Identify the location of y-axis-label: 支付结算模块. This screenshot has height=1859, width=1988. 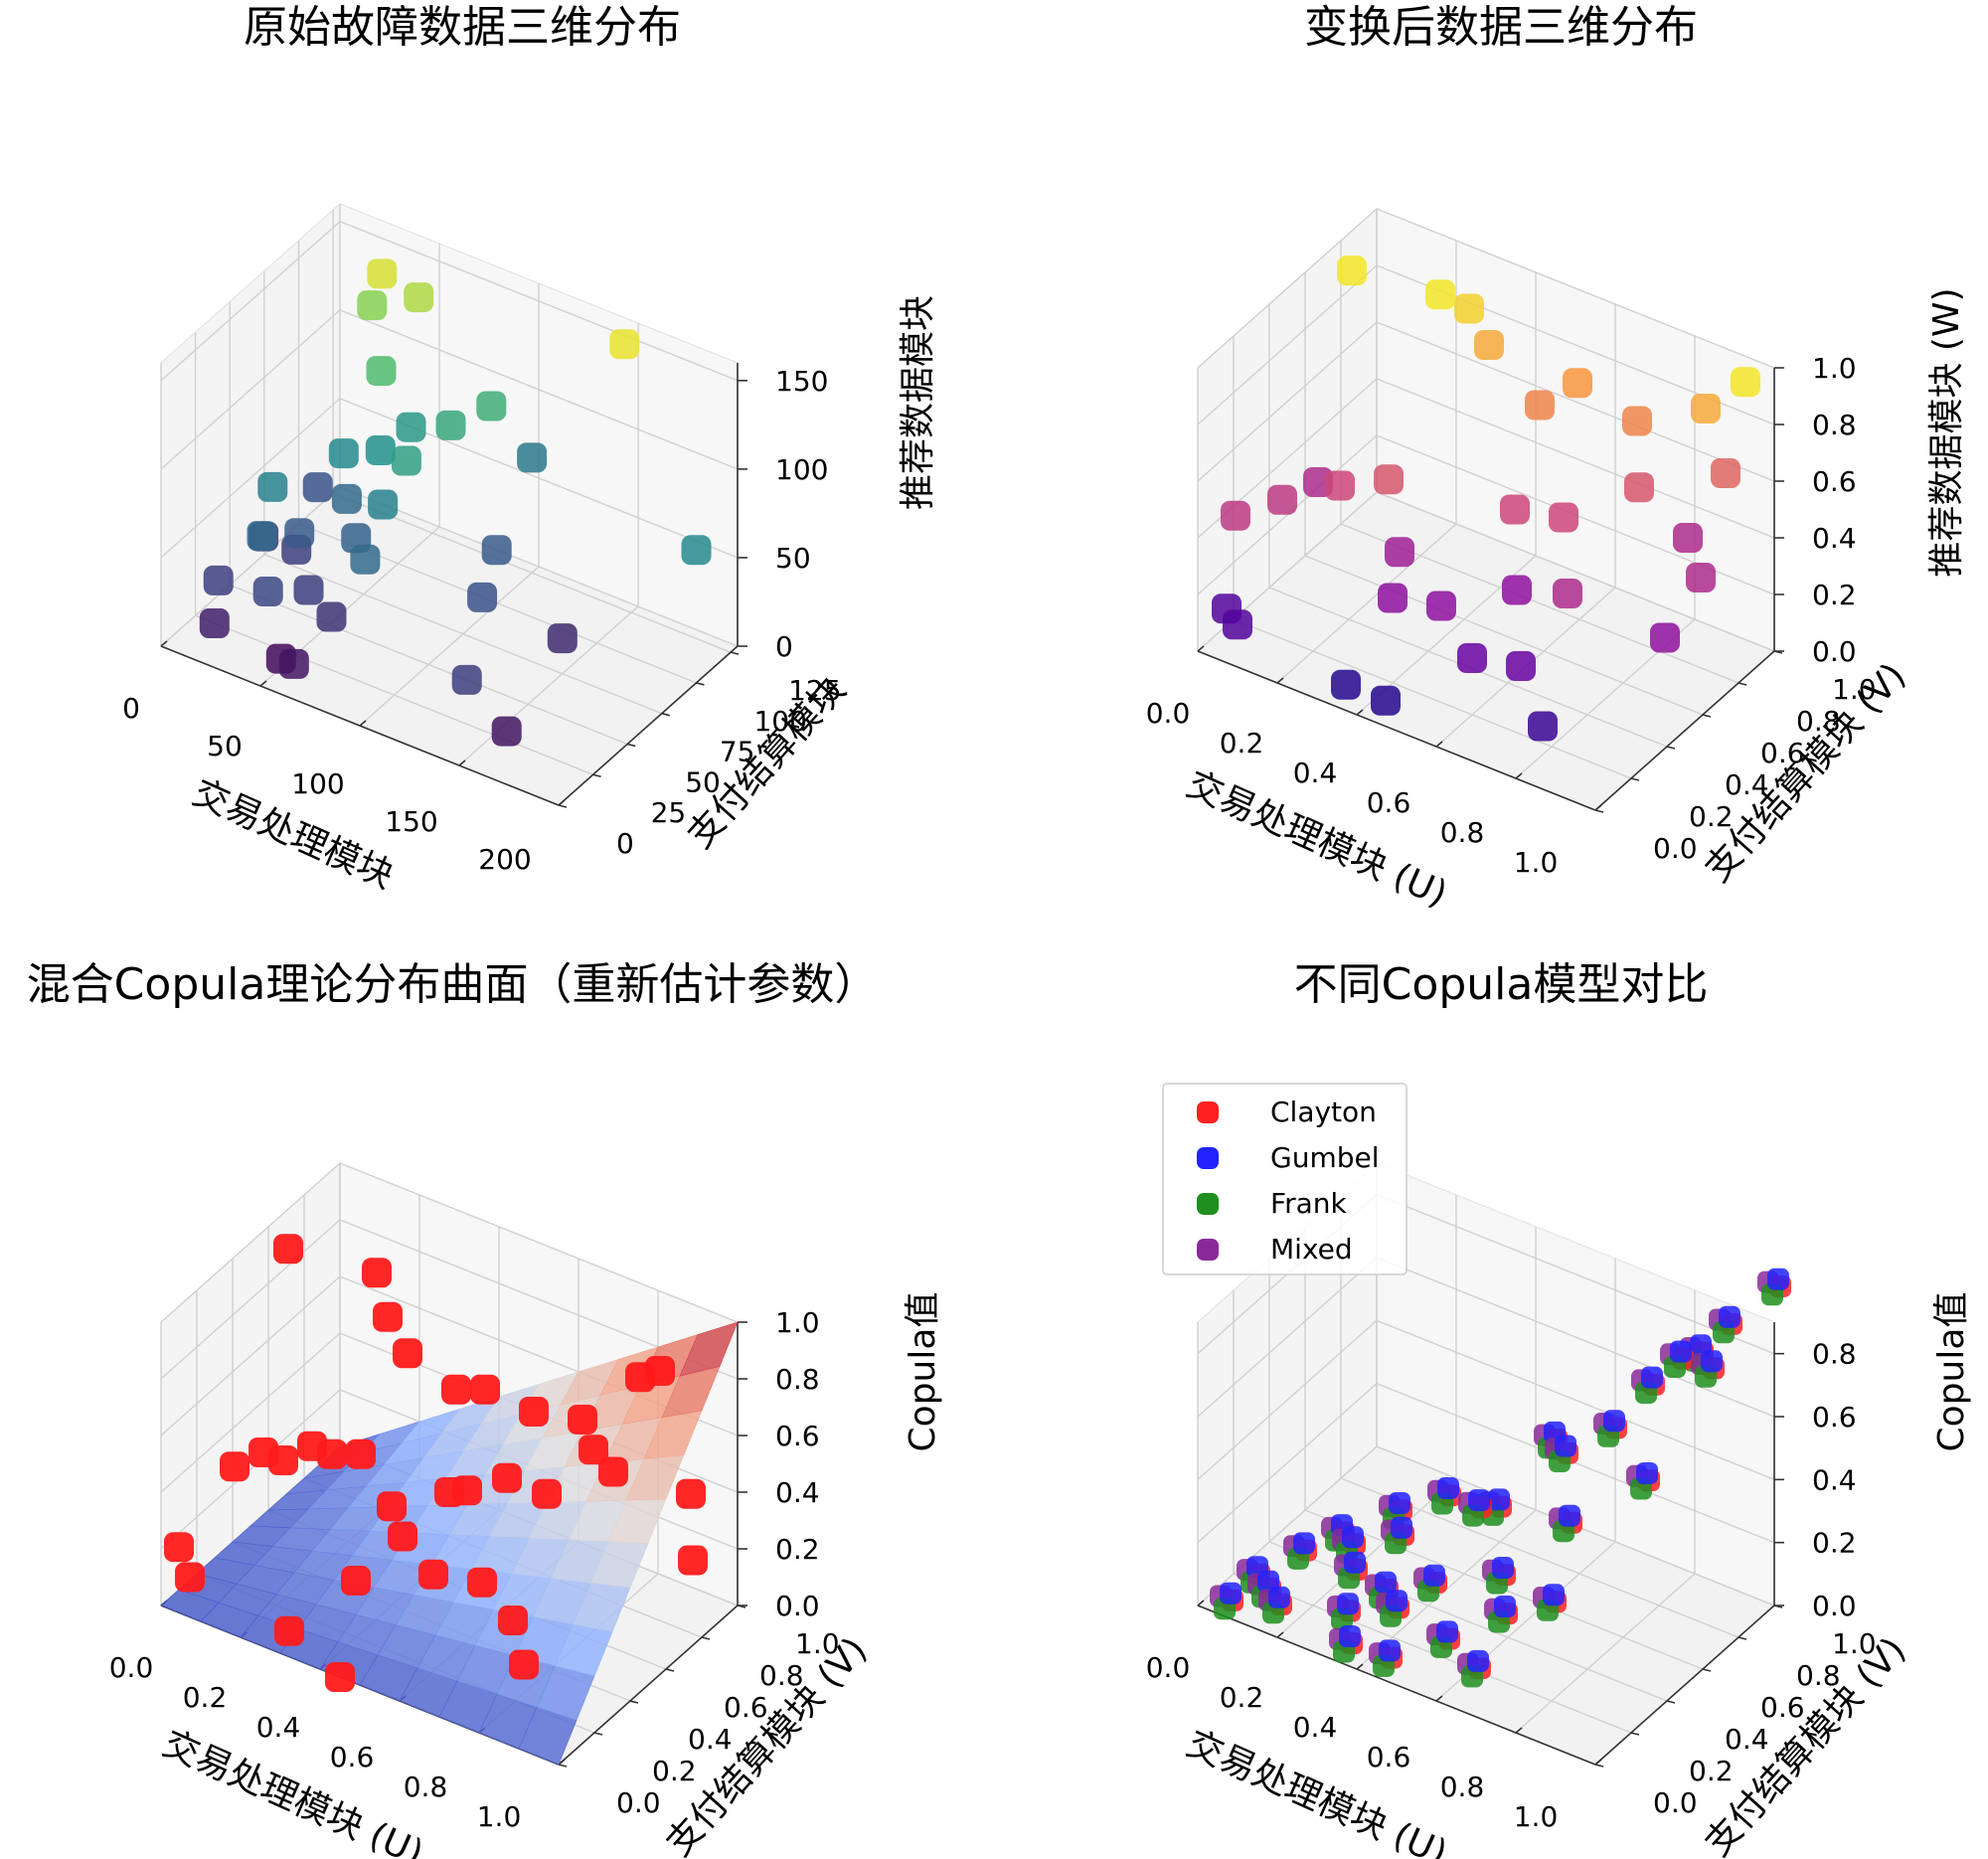
(767, 762).